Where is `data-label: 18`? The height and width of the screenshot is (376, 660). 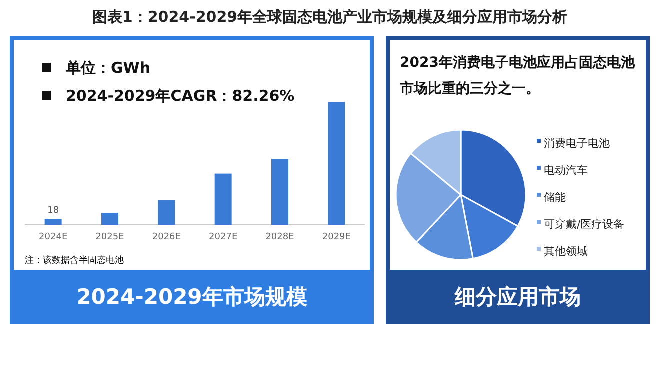 data-label: 18 is located at coordinates (54, 211).